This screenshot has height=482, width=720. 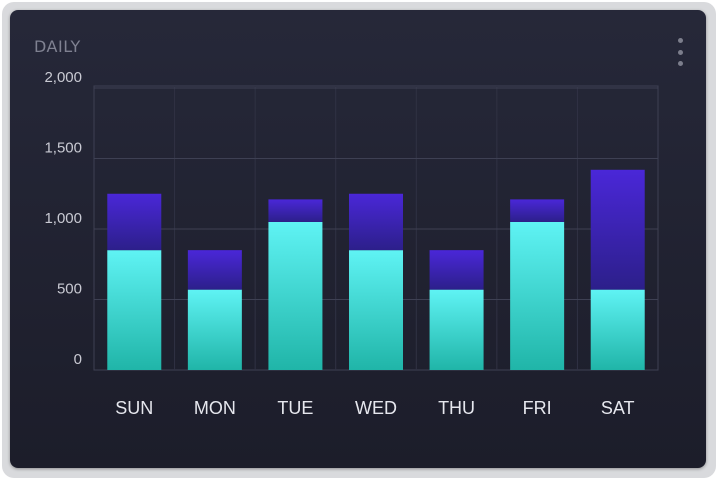 What do you see at coordinates (57, 46) in the screenshot?
I see `card-title: DAILY` at bounding box center [57, 46].